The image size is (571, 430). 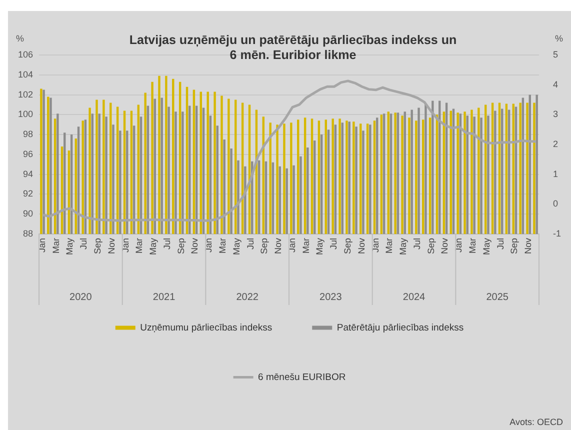 I want to click on y-tick-label: 106, so click(x=26, y=54).